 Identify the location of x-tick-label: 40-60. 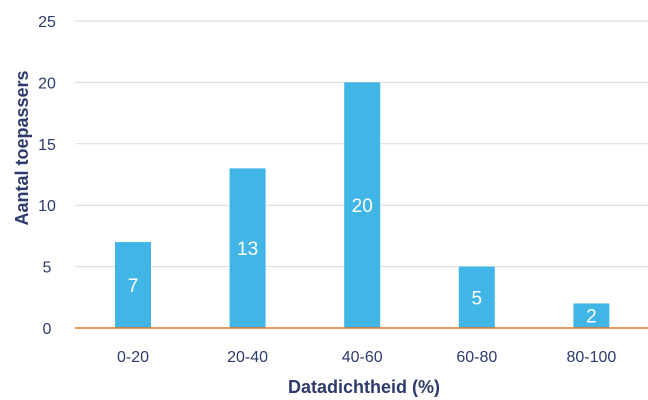
(362, 357).